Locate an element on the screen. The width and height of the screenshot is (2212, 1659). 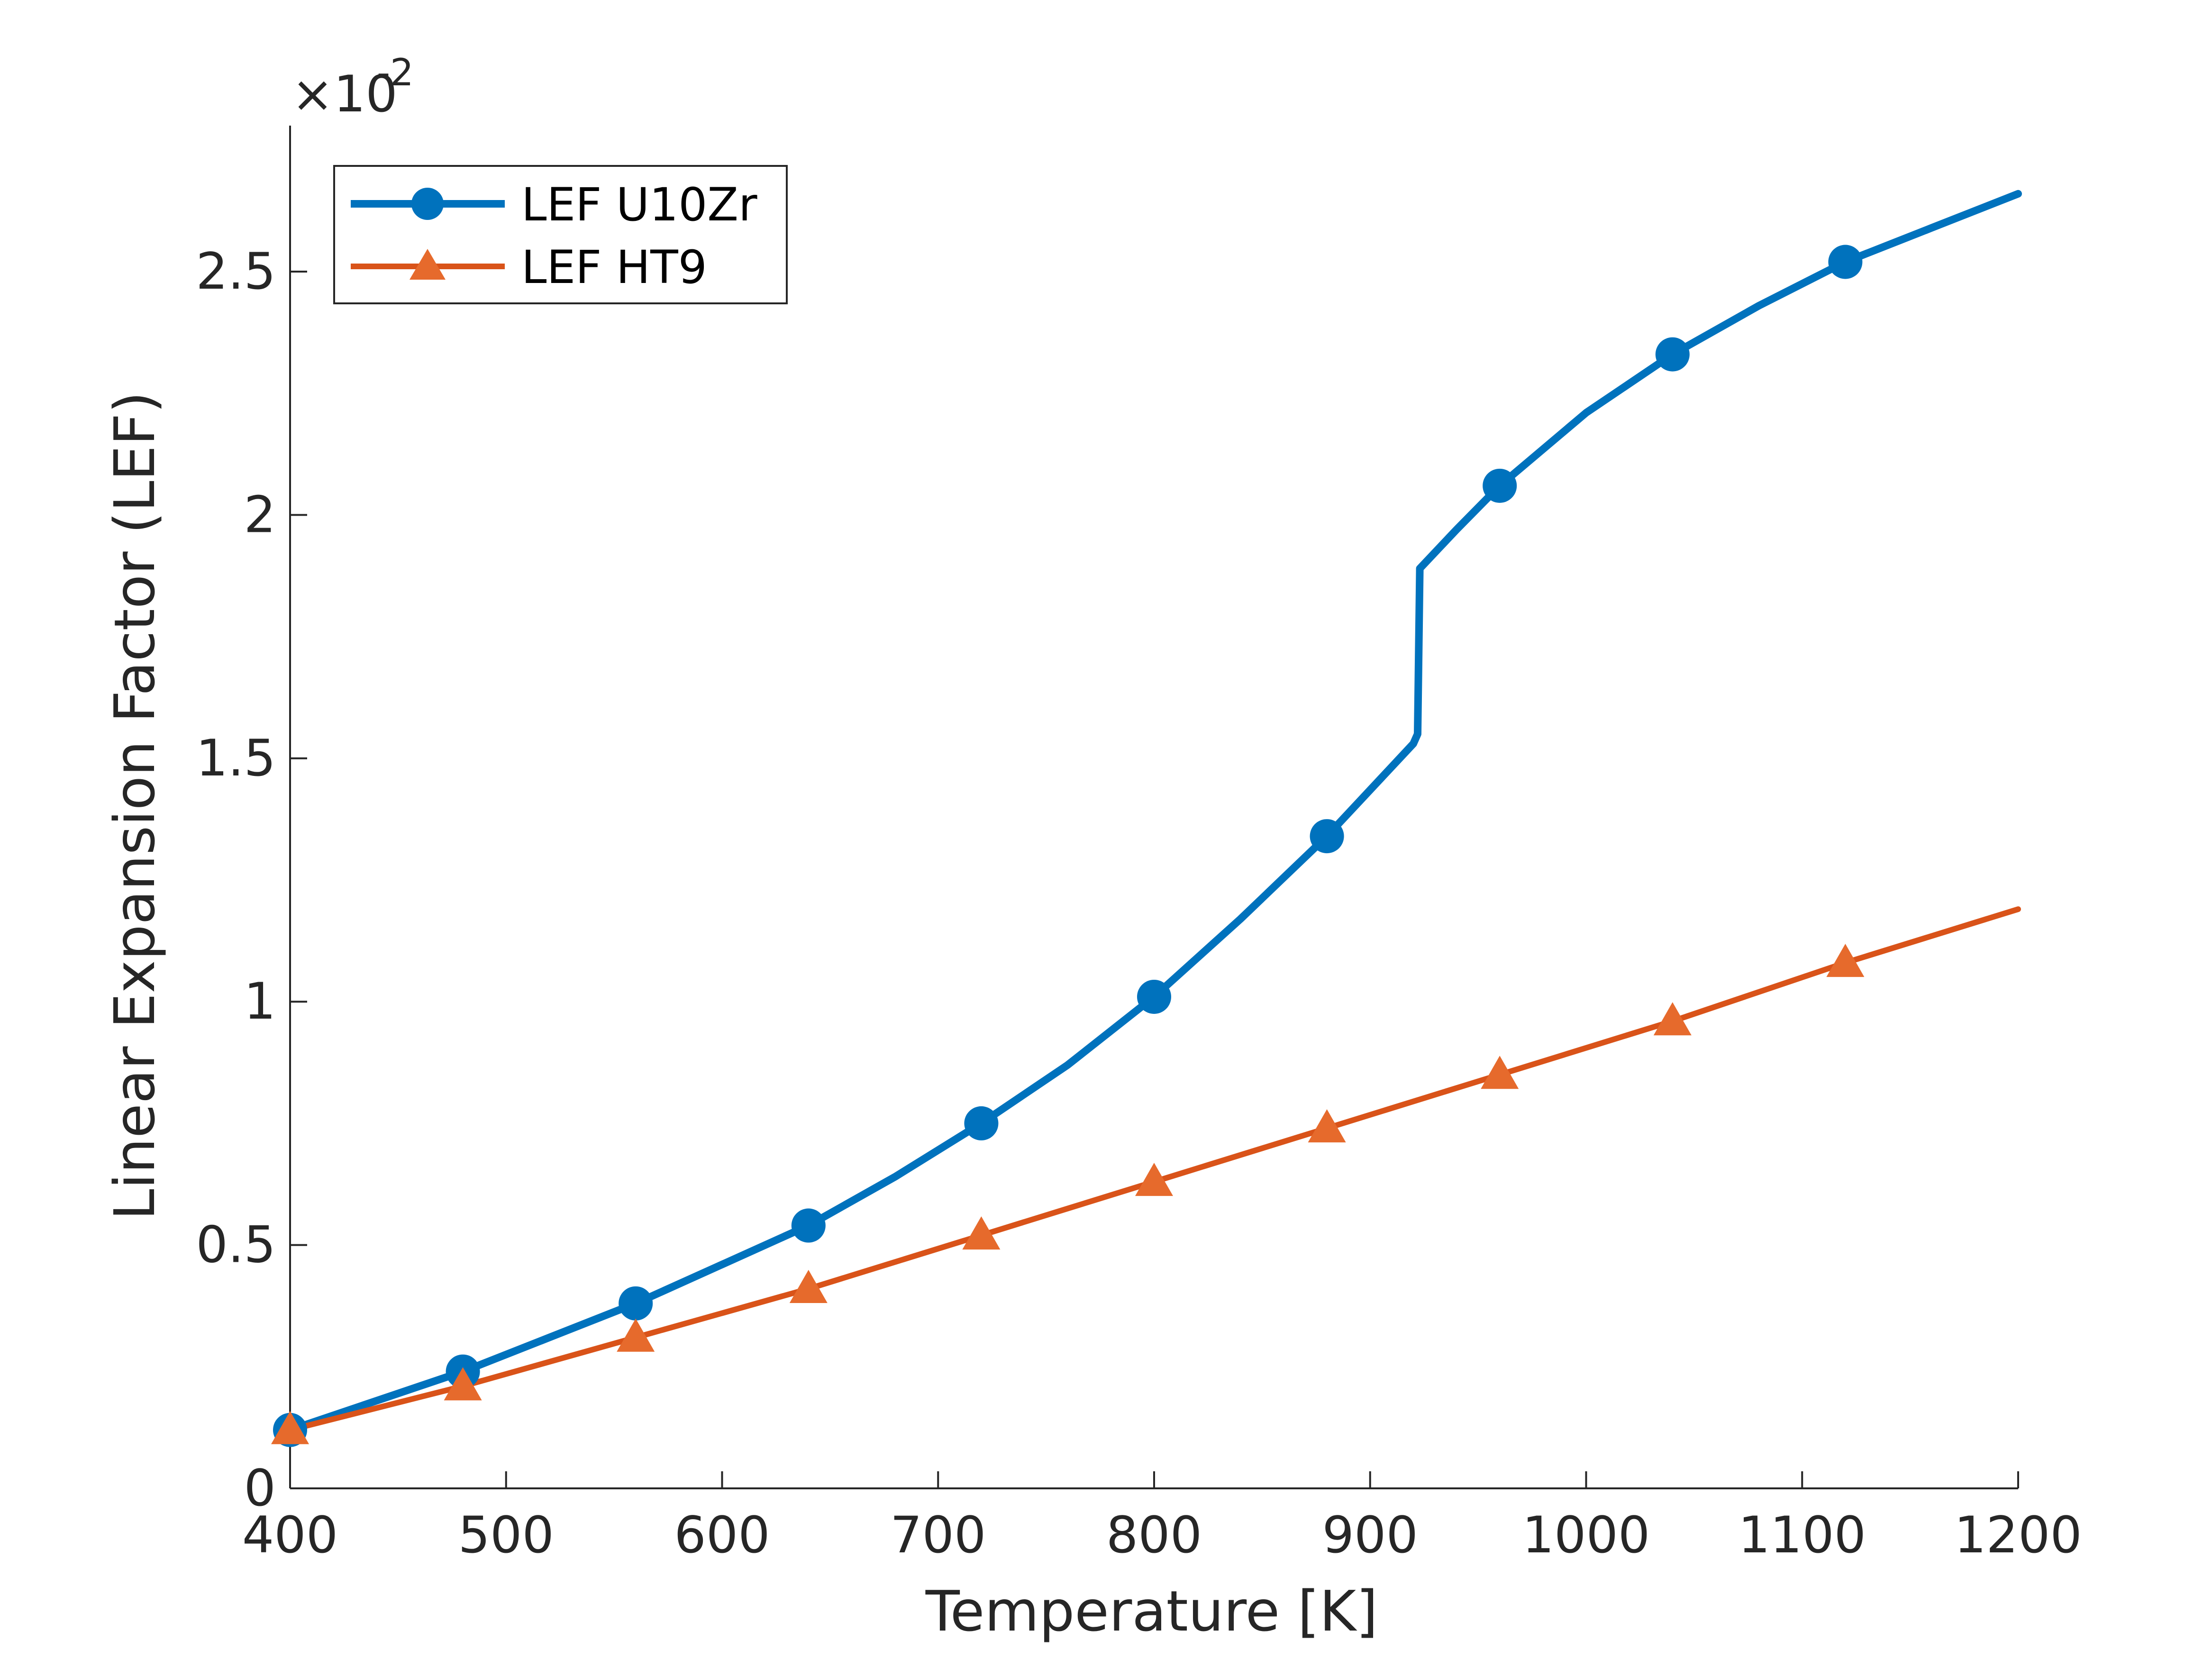
y-axis-title: Linear Expansion Factor (LEF) is located at coordinates (134, 806).